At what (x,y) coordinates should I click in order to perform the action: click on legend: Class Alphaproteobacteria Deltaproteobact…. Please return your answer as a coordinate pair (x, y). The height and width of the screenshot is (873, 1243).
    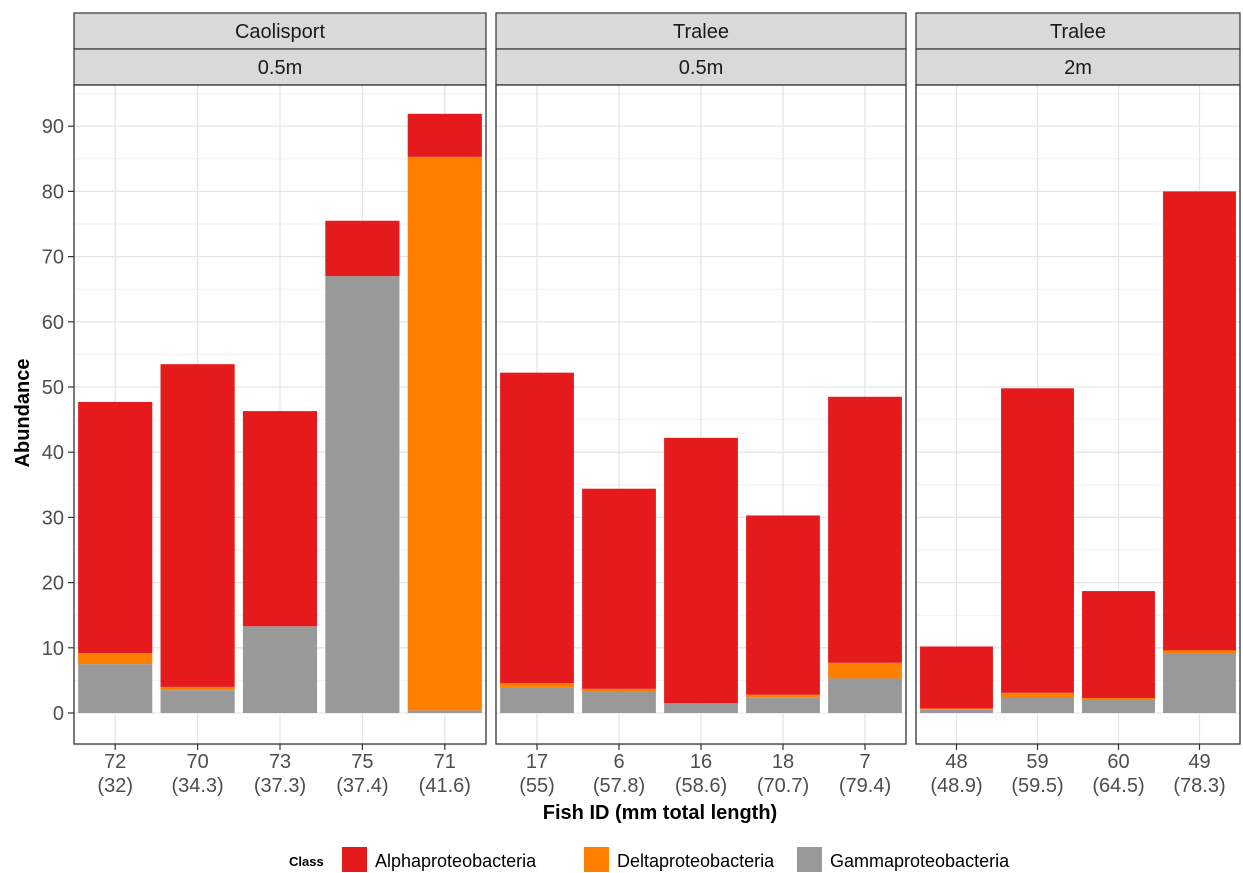
    Looking at the image, I should click on (649, 859).